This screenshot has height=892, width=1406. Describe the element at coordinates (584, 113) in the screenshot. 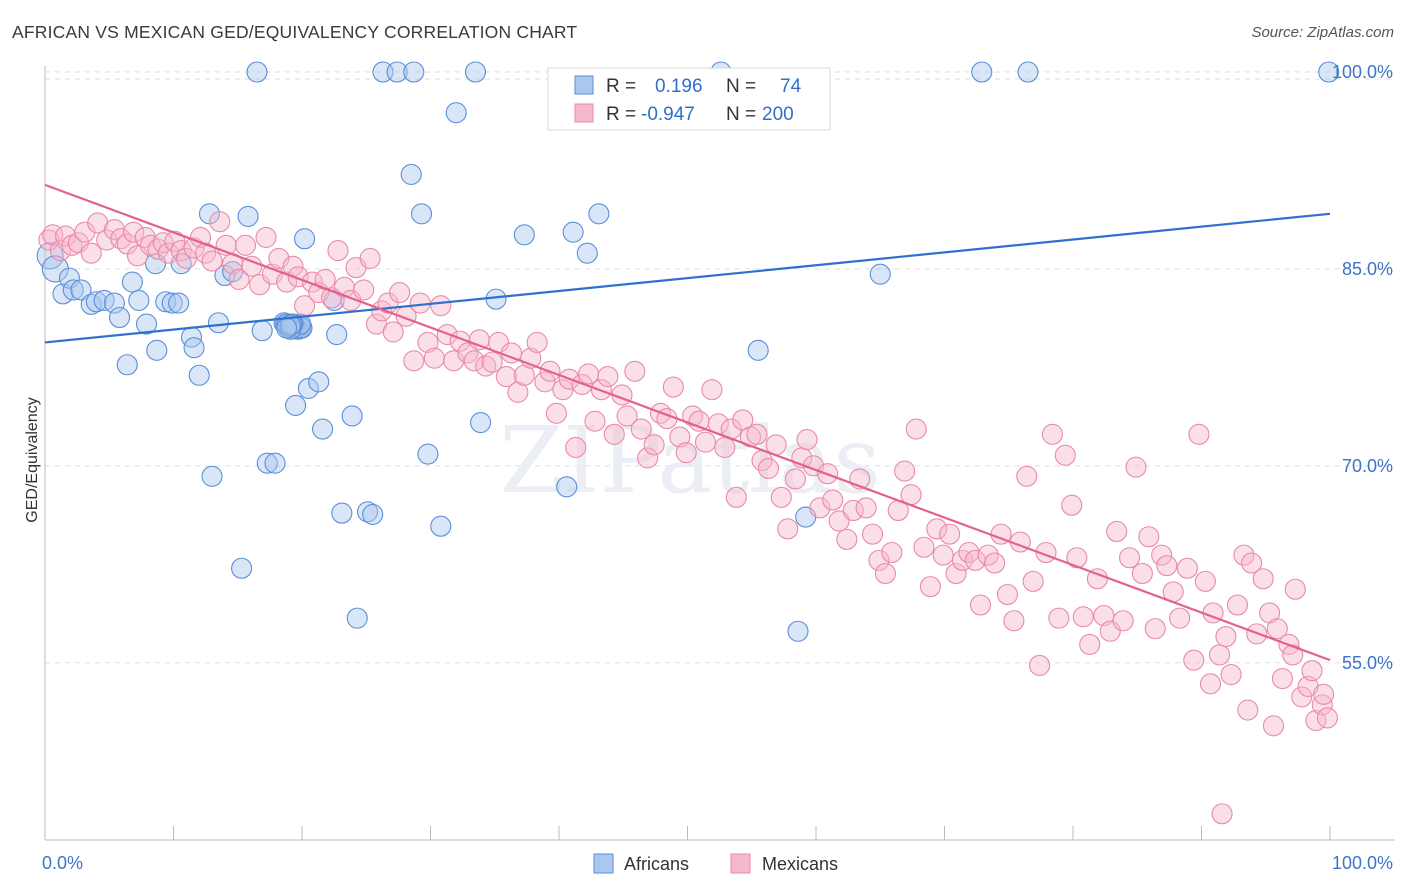

I see `legend-swatch-mexicans` at that location.